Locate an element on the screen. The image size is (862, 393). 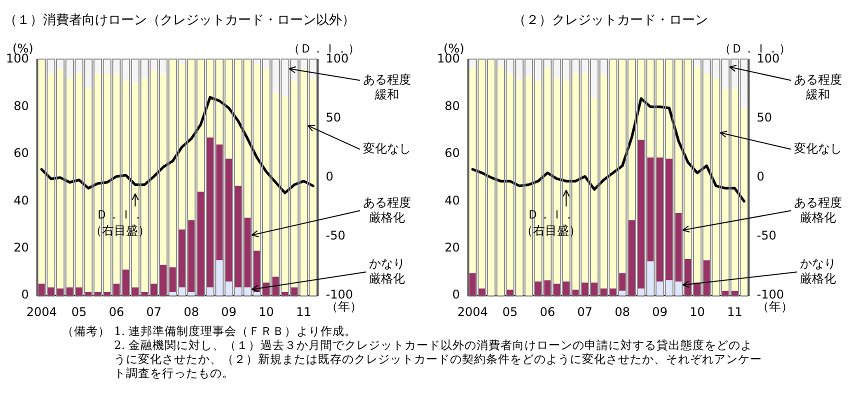
legend-label: Ｄ．Ｉ．（右目盛） is located at coordinates (551, 222).